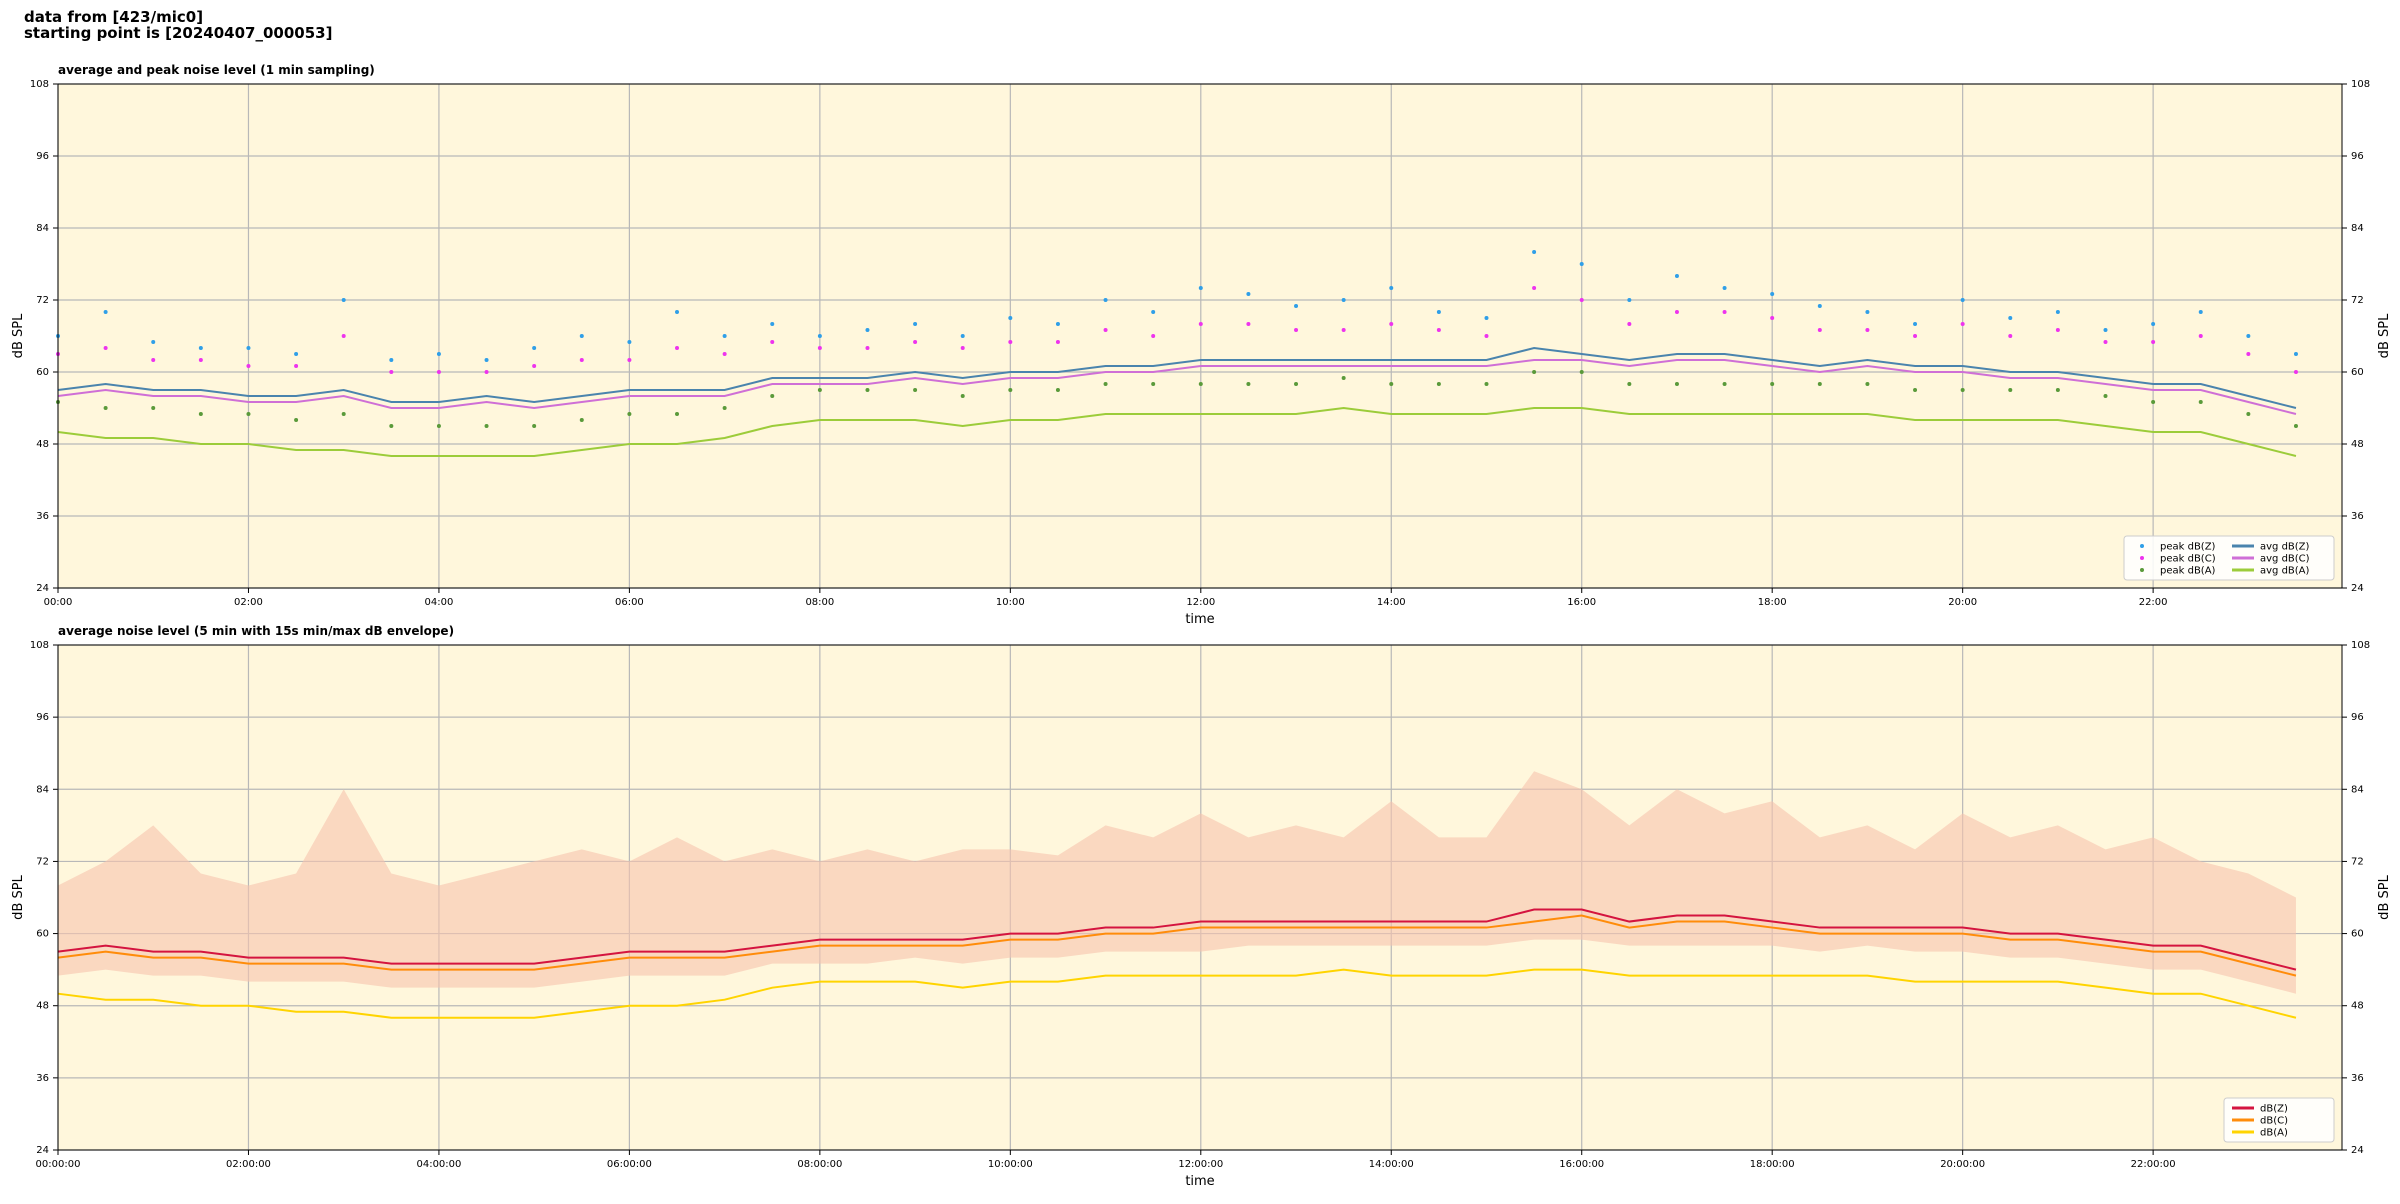  Describe the element at coordinates (1581, 1164) in the screenshot. I see `x-tick-label: 16:00:00` at that location.